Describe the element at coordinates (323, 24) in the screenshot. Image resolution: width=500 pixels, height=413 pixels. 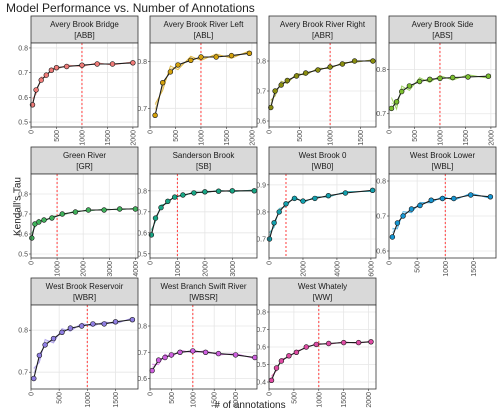
I see `facet-title: Avery Brook River Right` at that location.